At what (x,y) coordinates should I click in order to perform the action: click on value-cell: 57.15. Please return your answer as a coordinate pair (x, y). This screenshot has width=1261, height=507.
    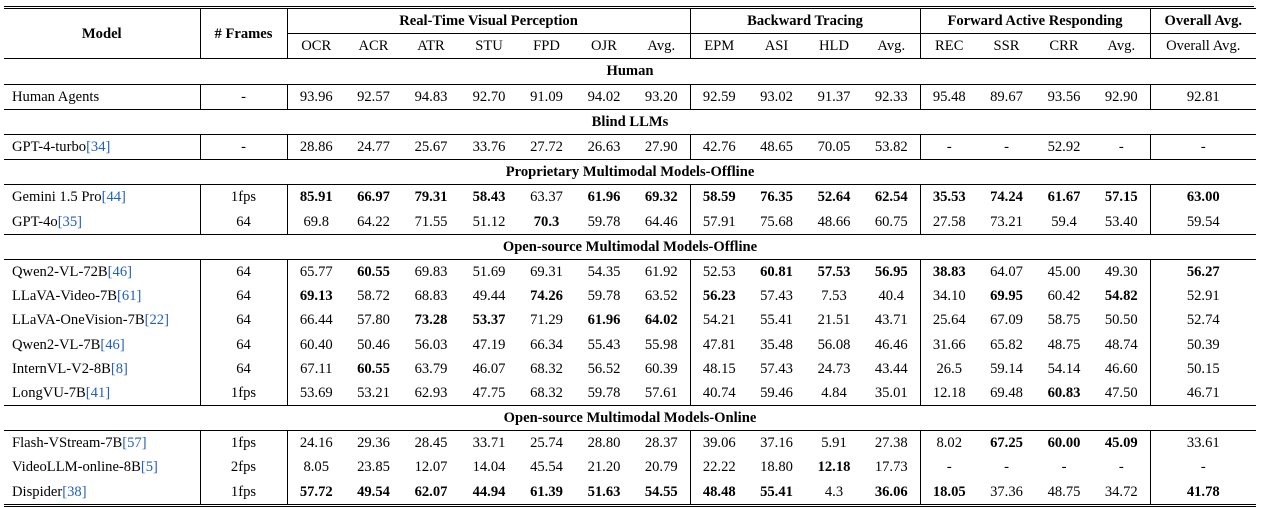
    Looking at the image, I should click on (1122, 197).